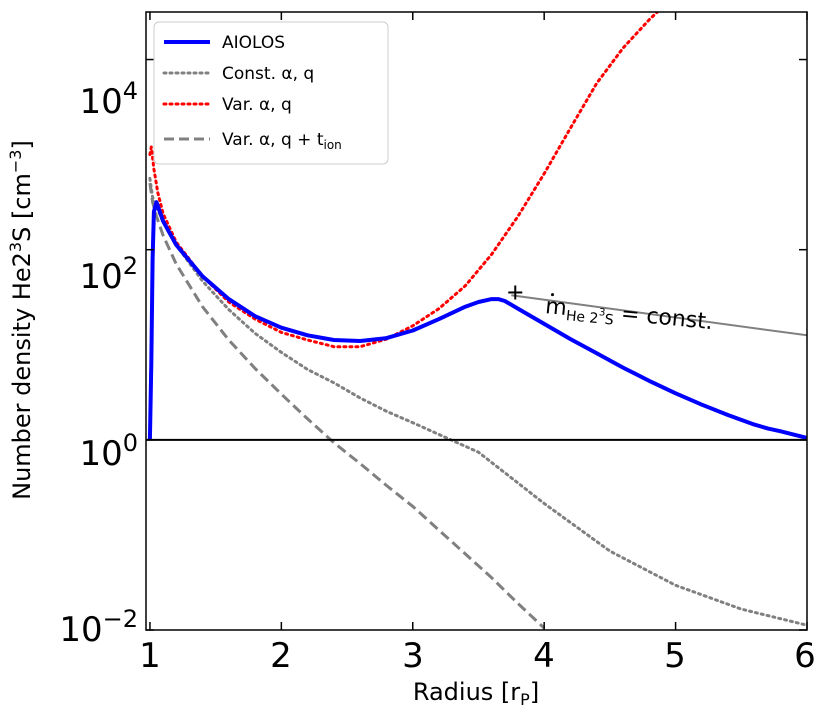 The image size is (822, 722). I want to click on y-tick-labels: 10−2 10⁰ 10² 10⁴, so click(98, 363).